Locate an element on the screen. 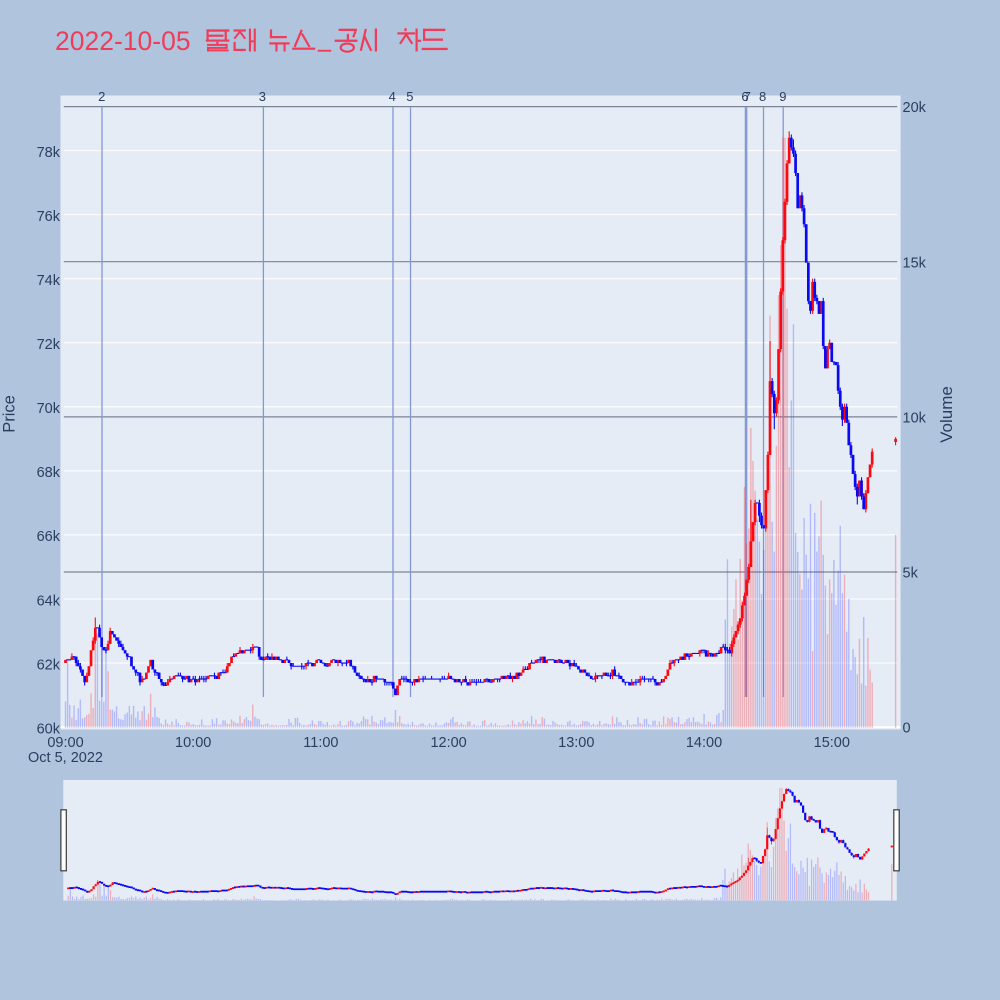 The height and width of the screenshot is (1000, 1000). svg-text: 8 is located at coordinates (762, 96).